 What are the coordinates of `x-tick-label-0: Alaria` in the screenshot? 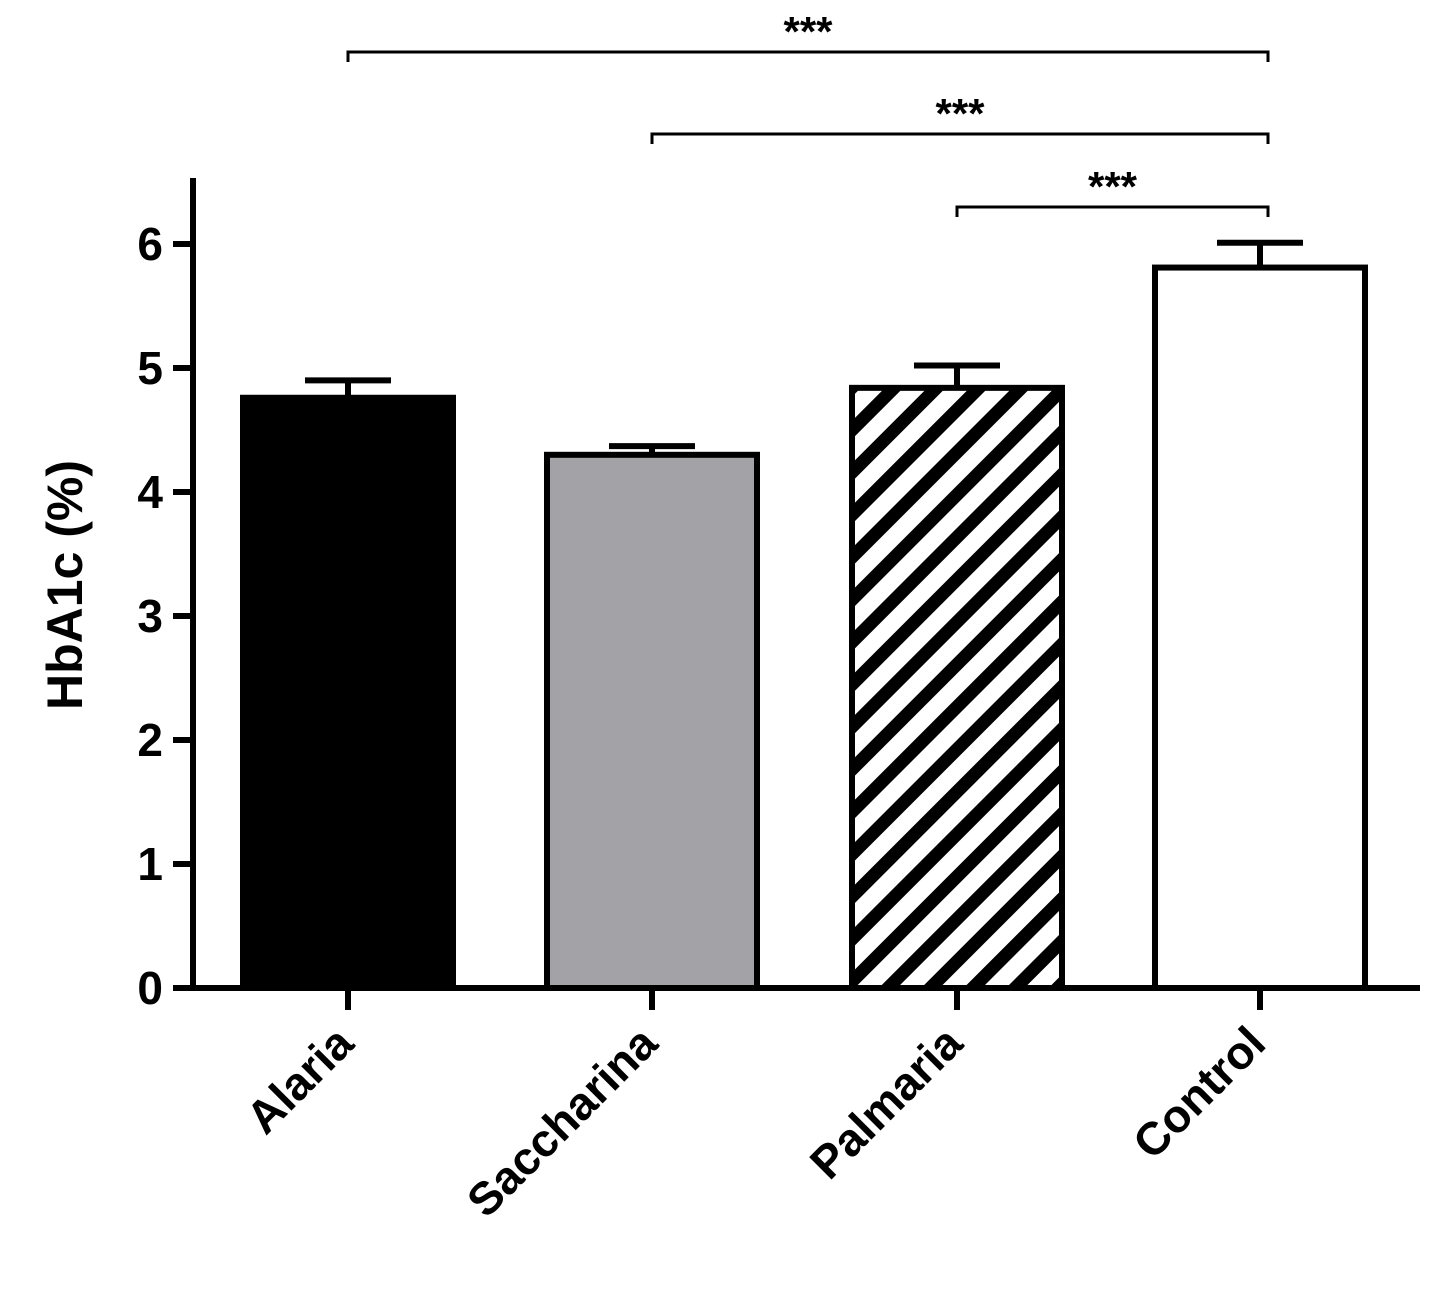 It's located at (299, 1079).